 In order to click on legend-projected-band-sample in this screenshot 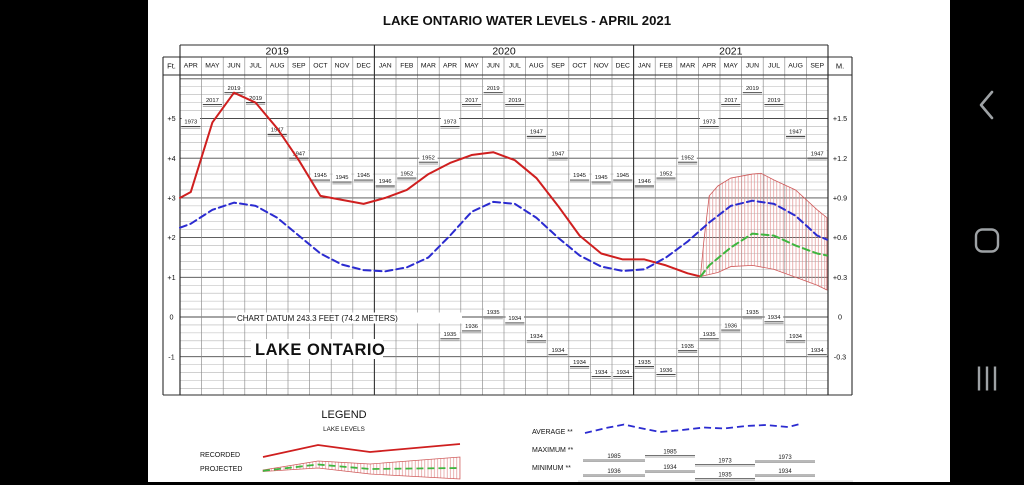, I will do `click(361, 468)`.